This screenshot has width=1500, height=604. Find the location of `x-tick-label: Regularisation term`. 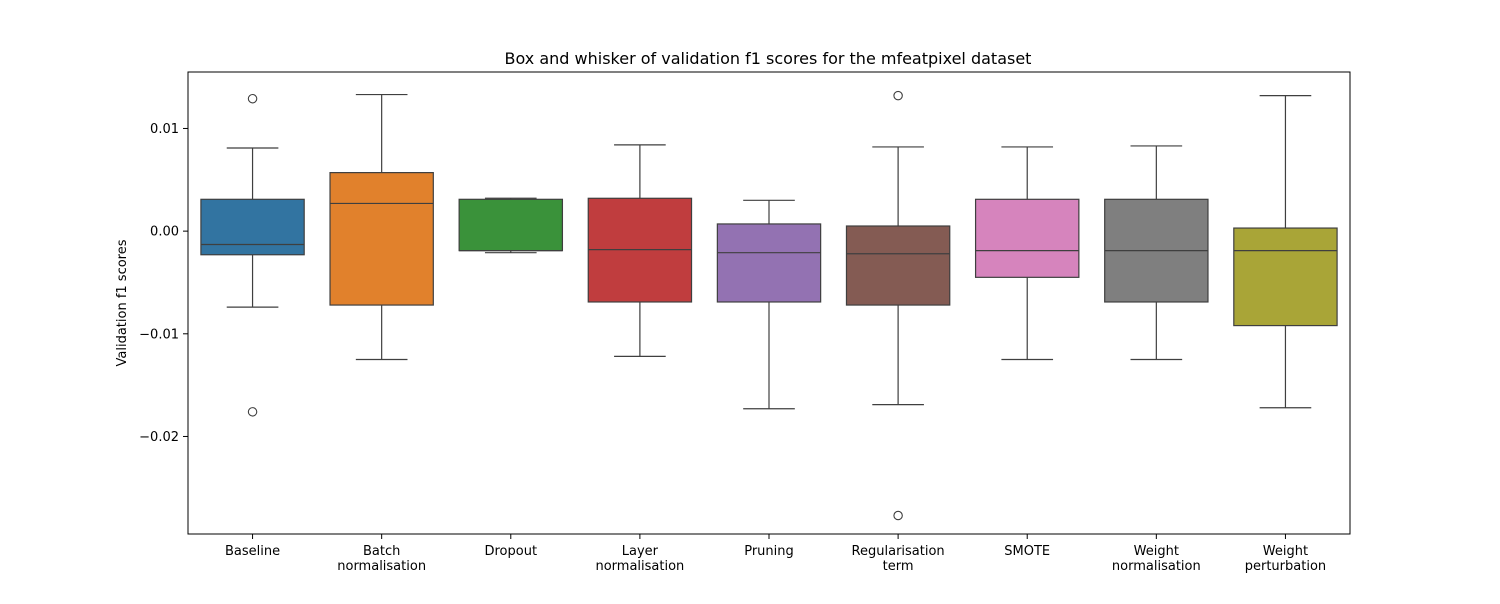

x-tick-label: Regularisation term is located at coordinates (898, 559).